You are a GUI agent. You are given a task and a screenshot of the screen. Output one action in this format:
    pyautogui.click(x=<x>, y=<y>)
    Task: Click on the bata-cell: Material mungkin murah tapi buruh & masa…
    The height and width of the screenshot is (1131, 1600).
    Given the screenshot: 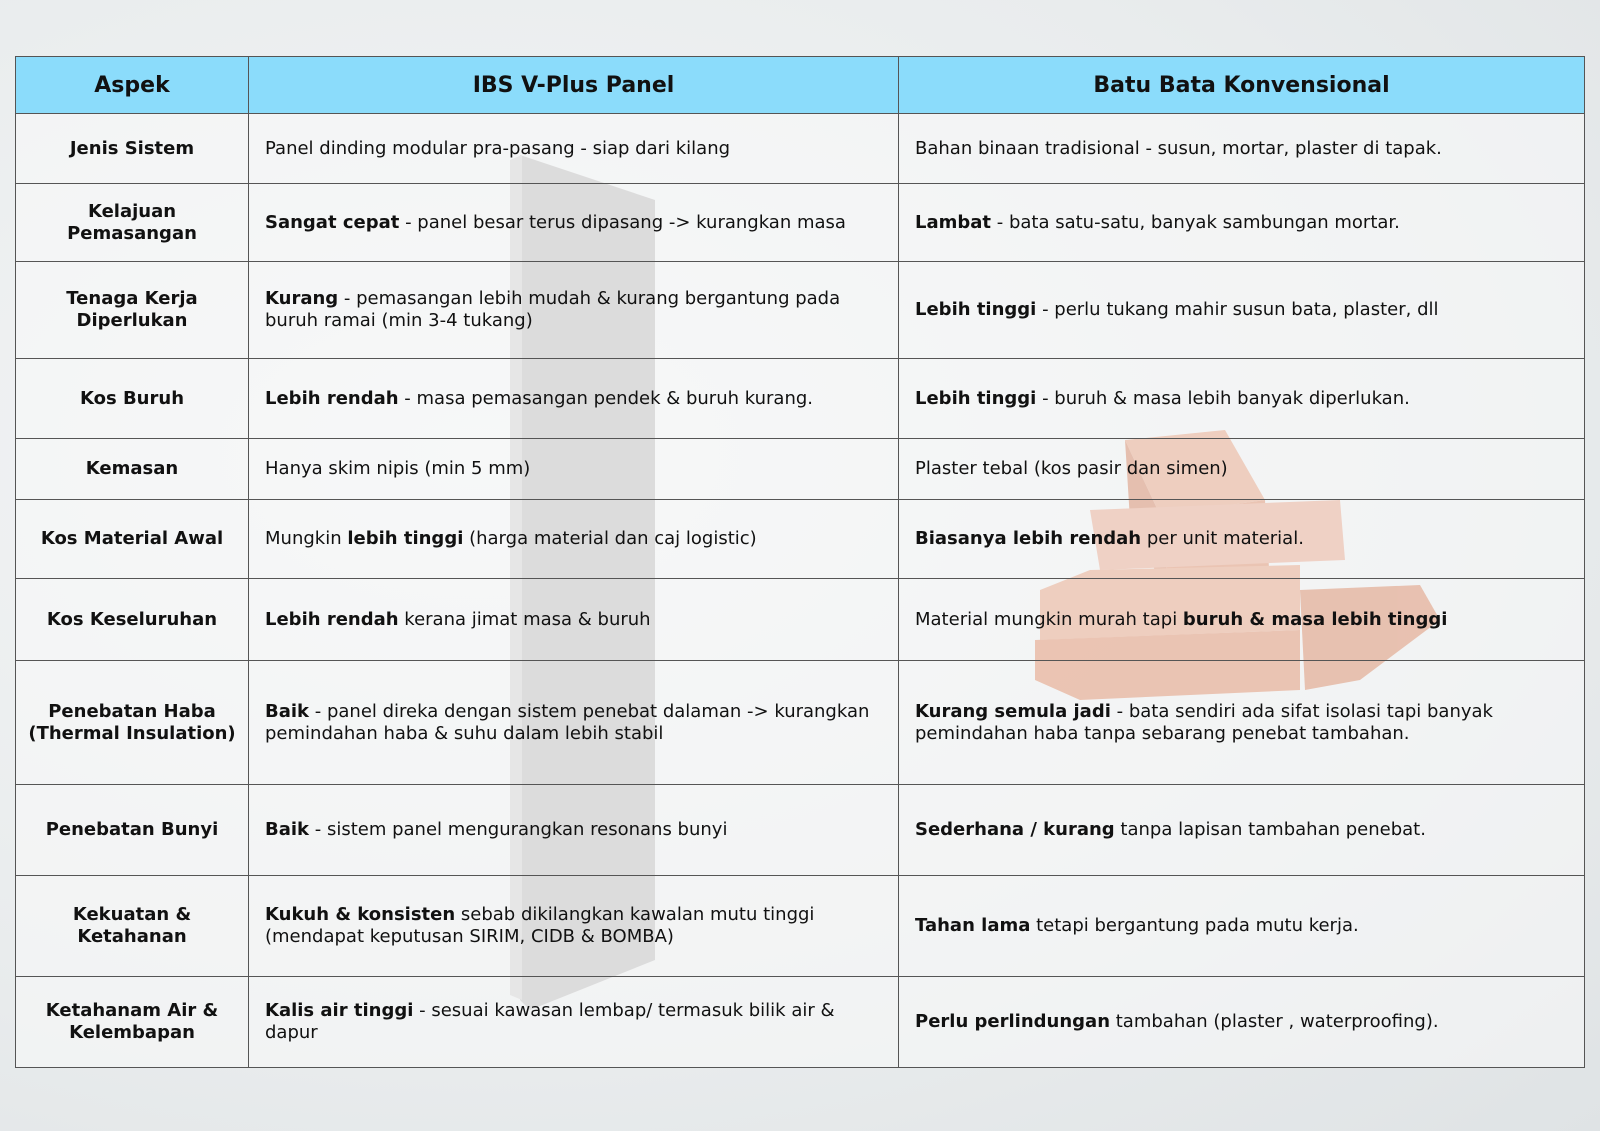 What is the action you would take?
    pyautogui.click(x=1241, y=619)
    